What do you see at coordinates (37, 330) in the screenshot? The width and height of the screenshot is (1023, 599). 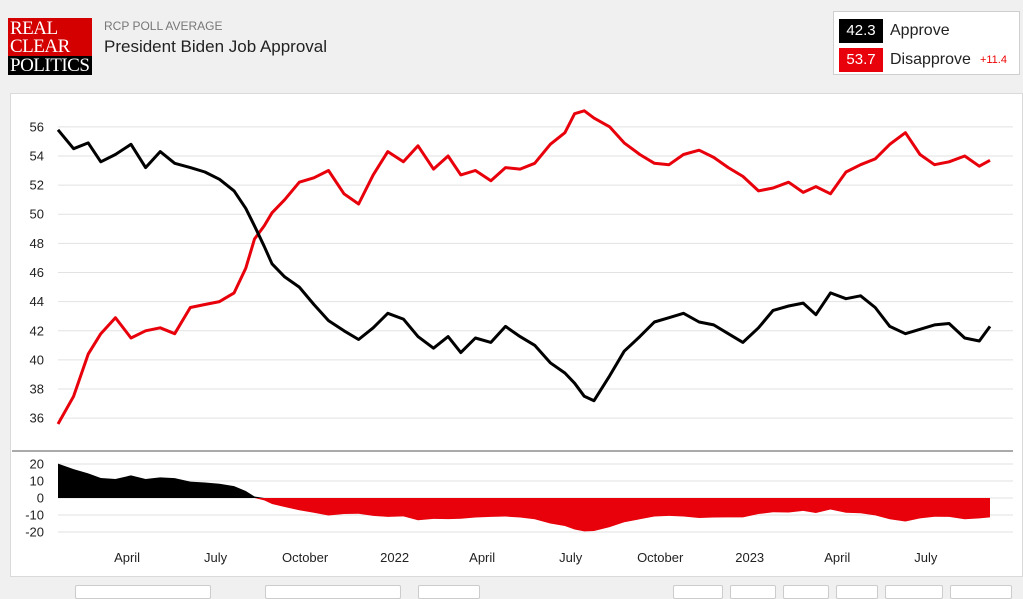 I see `y-tick-label: 42` at bounding box center [37, 330].